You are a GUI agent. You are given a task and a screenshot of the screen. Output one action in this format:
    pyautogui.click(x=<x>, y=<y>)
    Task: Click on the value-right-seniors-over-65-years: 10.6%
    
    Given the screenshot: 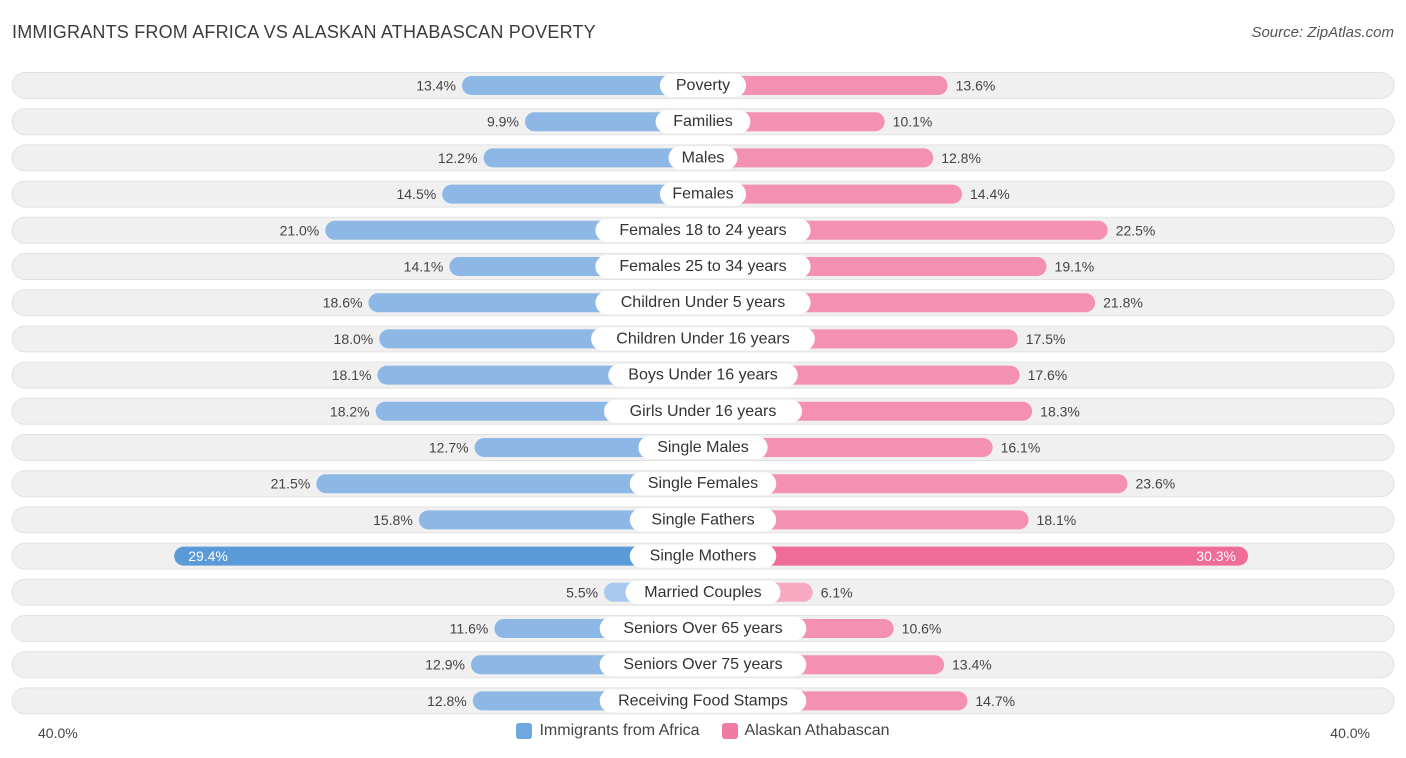 What is the action you would take?
    pyautogui.click(x=922, y=629)
    